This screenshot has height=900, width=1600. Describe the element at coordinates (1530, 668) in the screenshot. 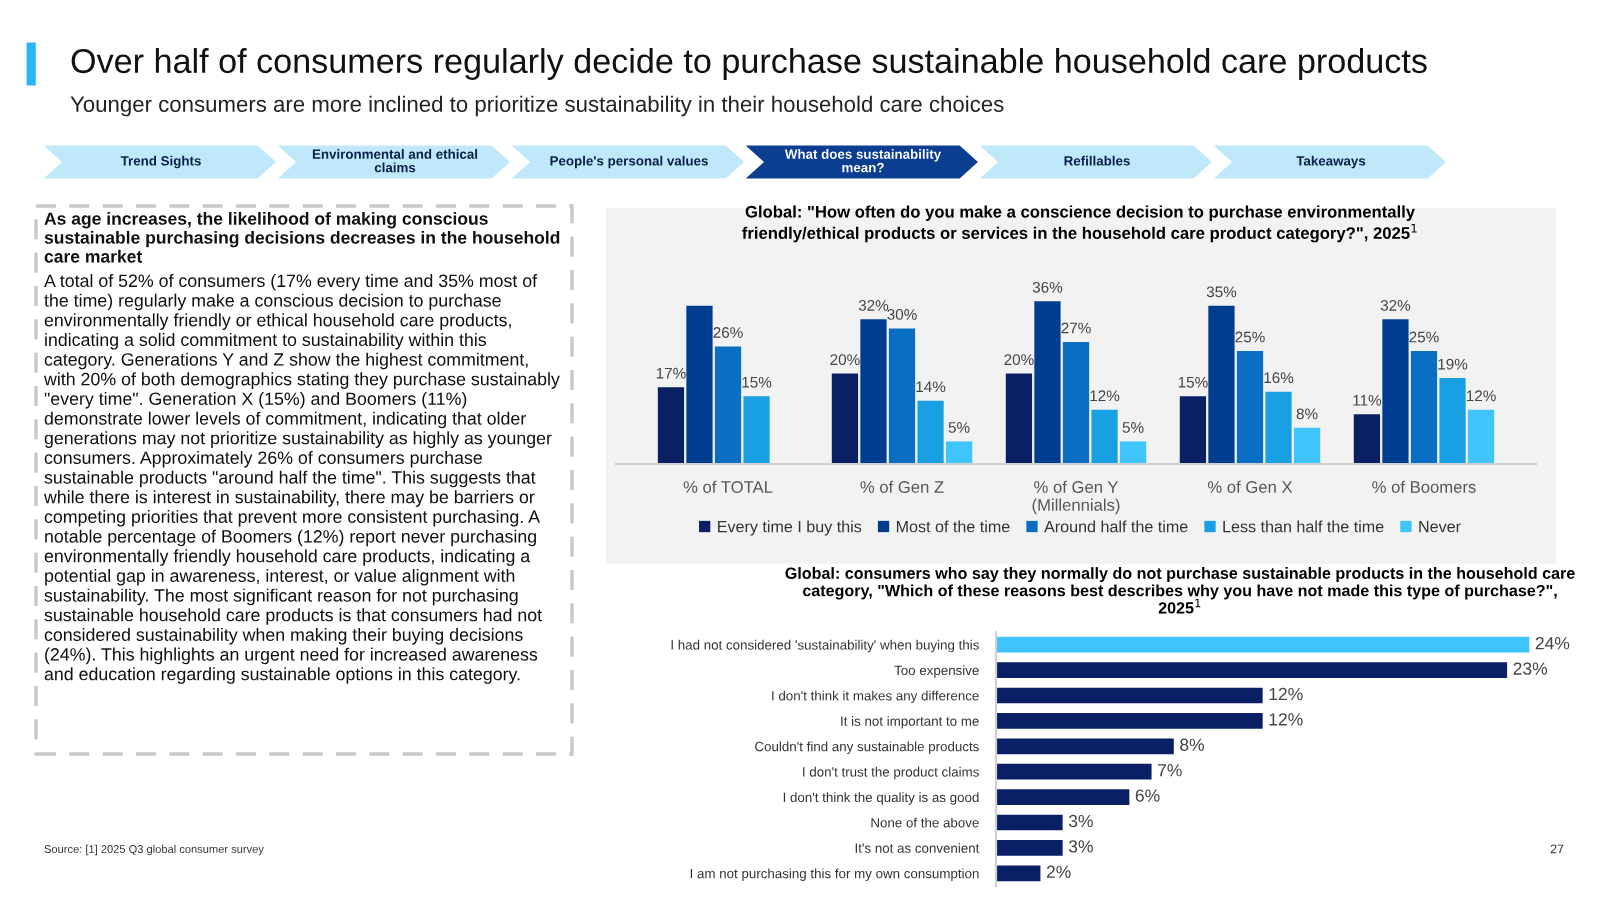

I see `data-label: 23%` at that location.